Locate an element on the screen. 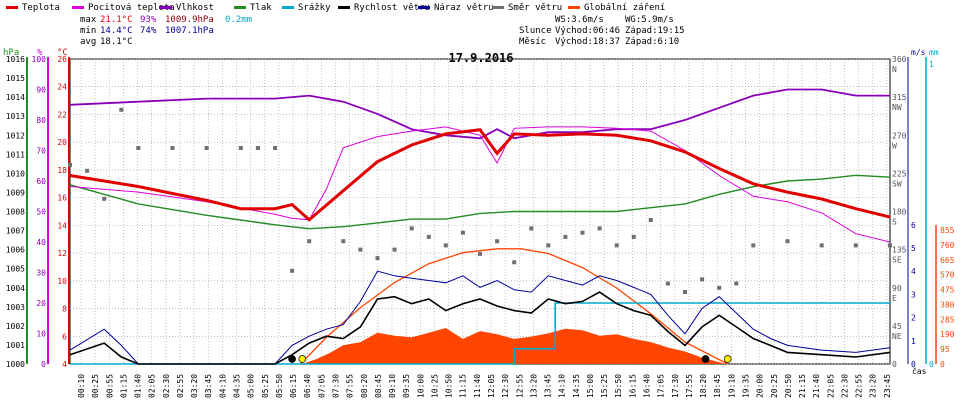  x-tick-label: 16:15 is located at coordinates (632, 386).